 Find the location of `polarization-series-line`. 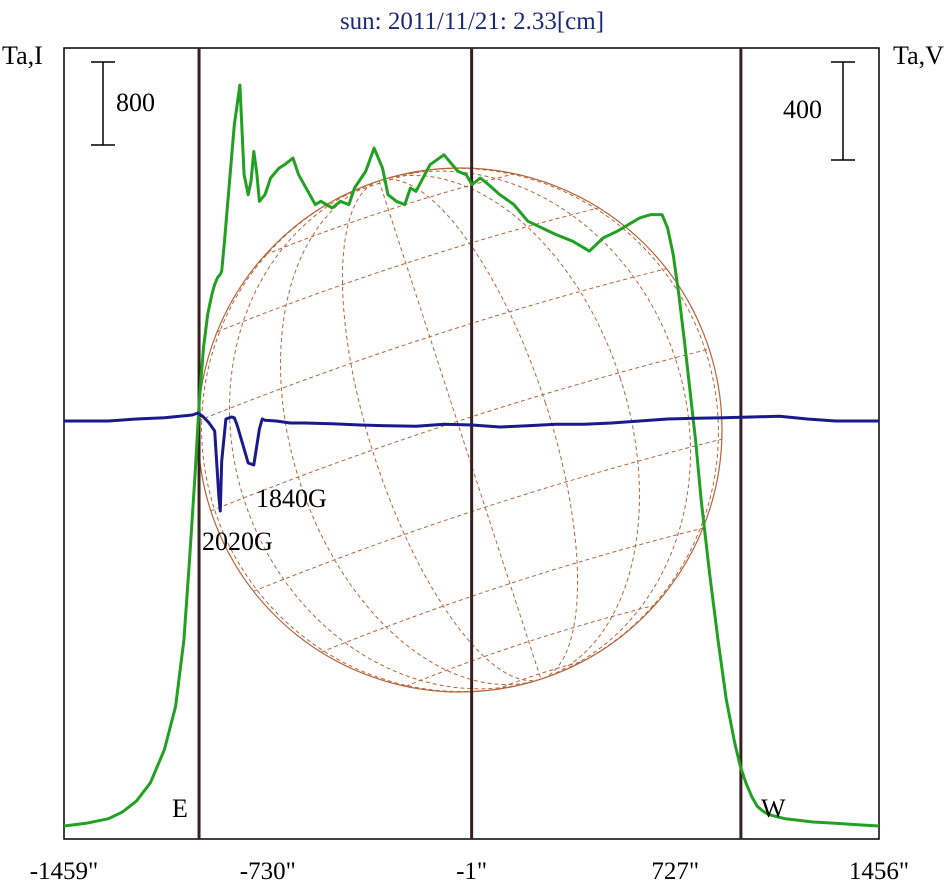

polarization-series-line is located at coordinates (471, 462).